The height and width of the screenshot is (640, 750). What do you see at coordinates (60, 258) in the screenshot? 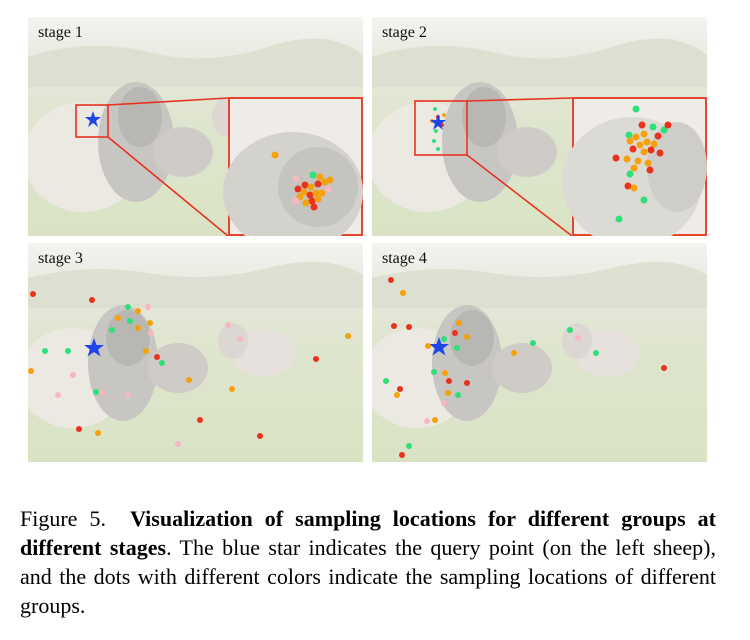
I see `stage-label: stage 3` at bounding box center [60, 258].